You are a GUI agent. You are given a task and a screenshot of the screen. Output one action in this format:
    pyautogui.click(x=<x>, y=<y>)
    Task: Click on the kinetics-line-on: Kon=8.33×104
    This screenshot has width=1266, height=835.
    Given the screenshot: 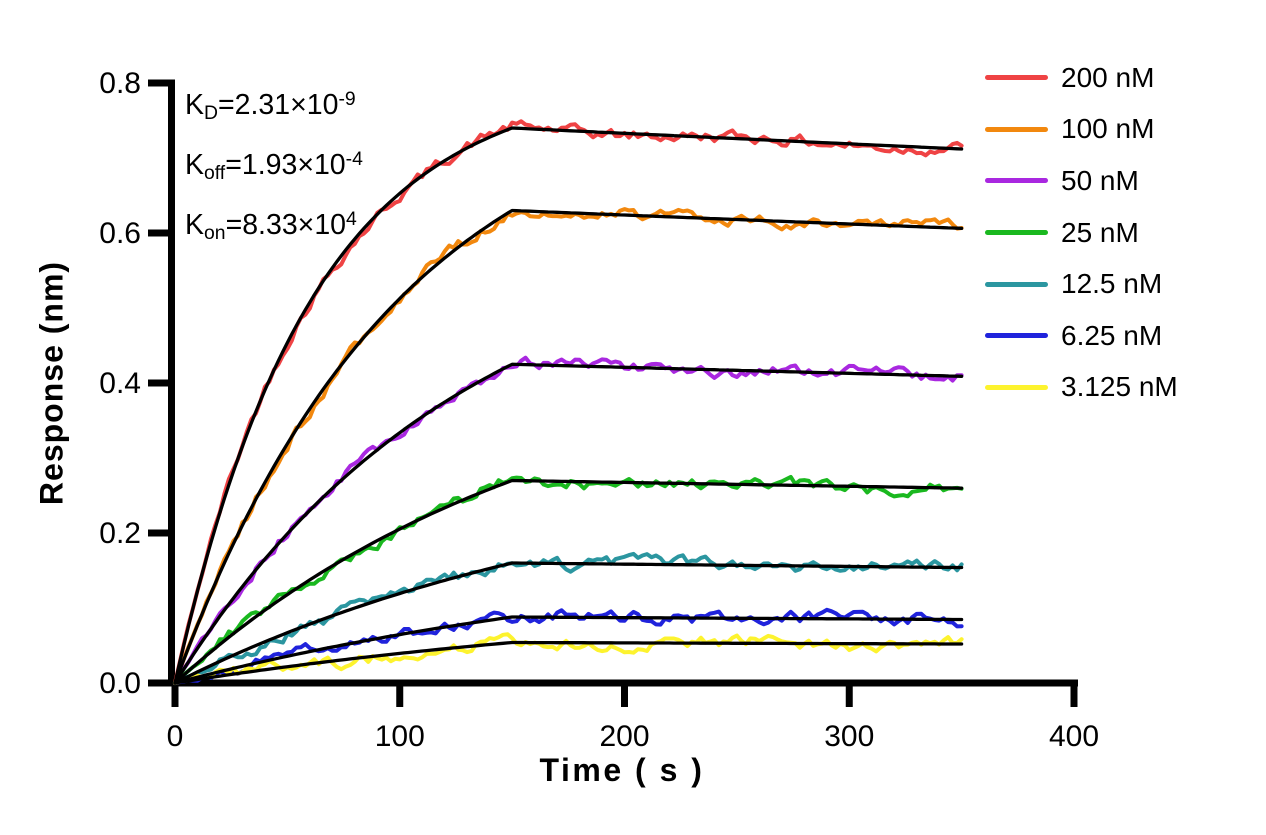 What is the action you would take?
    pyautogui.click(x=274, y=226)
    